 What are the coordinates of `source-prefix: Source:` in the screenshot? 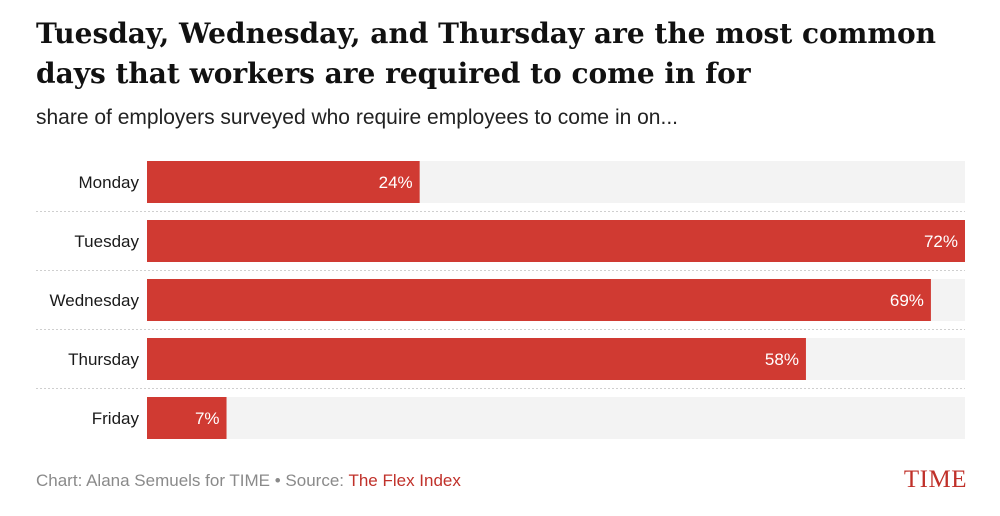 It's located at (317, 480).